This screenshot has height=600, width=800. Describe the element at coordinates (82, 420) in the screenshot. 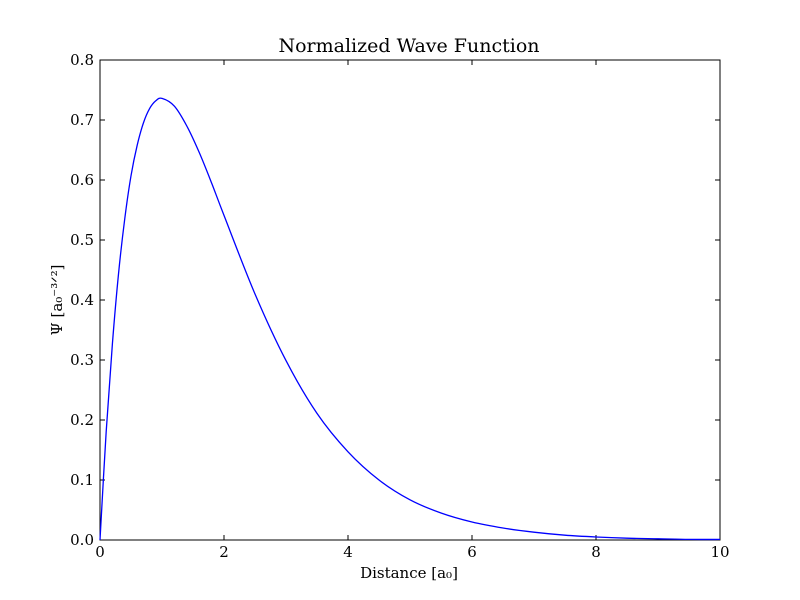

I see `y-tick-label: 0.2` at that location.